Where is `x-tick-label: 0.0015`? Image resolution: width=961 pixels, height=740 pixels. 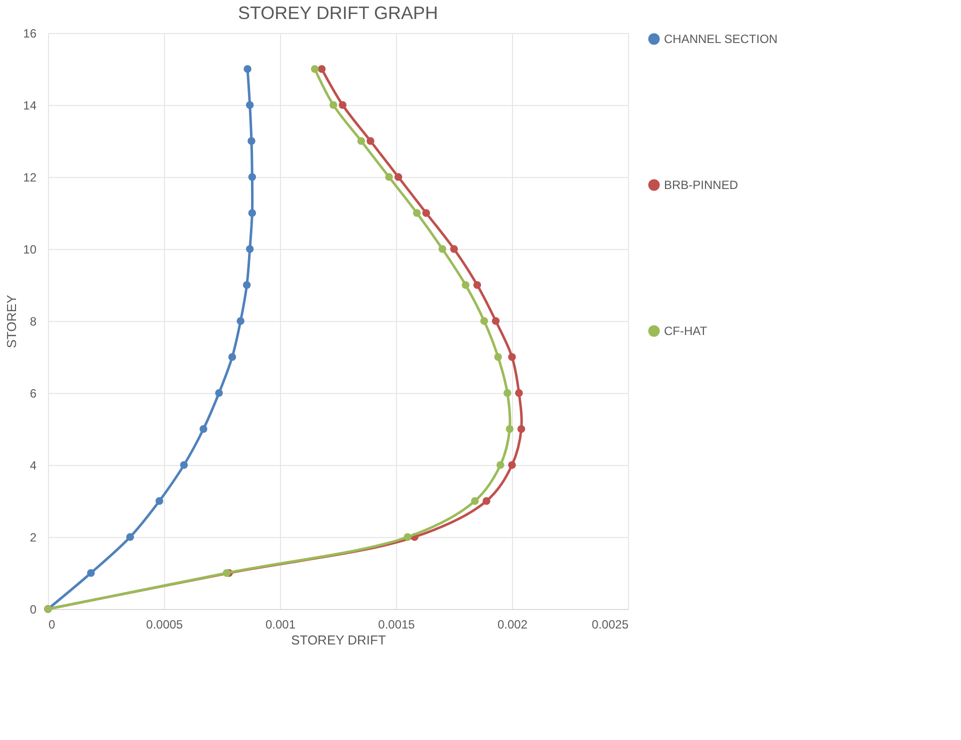
x-tick-label: 0.0015 is located at coordinates (397, 625).